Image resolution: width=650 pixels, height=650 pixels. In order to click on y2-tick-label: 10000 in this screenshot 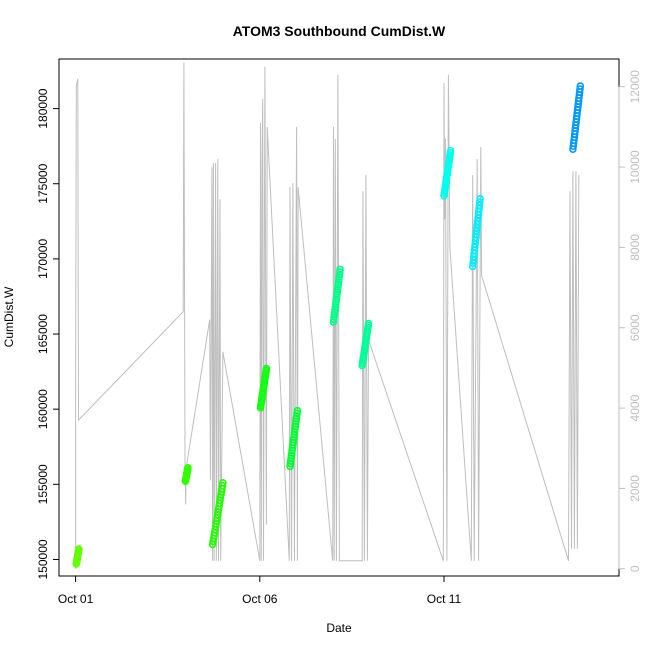, I will do `click(635, 167)`.